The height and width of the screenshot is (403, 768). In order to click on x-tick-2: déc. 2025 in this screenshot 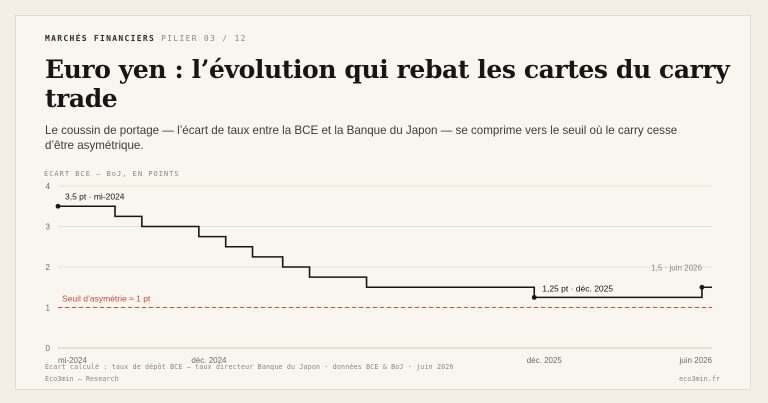, I will do `click(545, 360)`.